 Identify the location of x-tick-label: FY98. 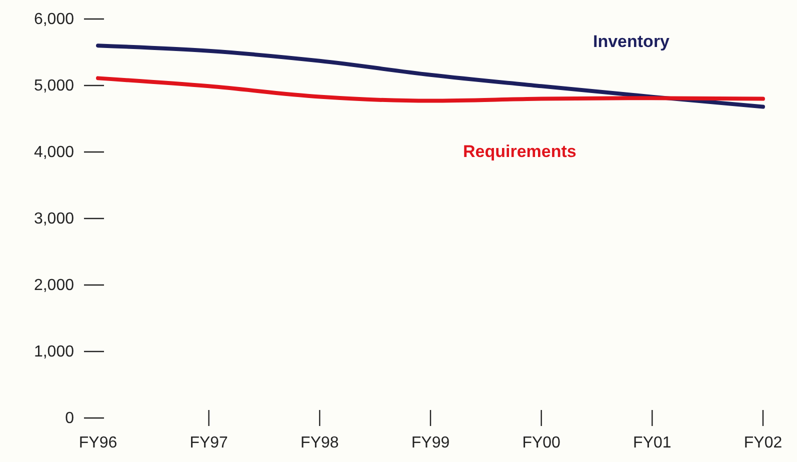
(319, 443).